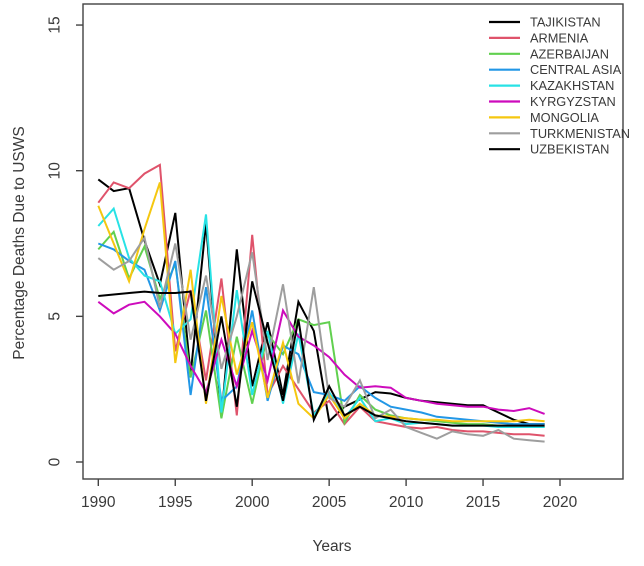 The height and width of the screenshot is (566, 644). What do you see at coordinates (321, 357) in the screenshot?
I see `series-line-kyrgyzstan` at bounding box center [321, 357].